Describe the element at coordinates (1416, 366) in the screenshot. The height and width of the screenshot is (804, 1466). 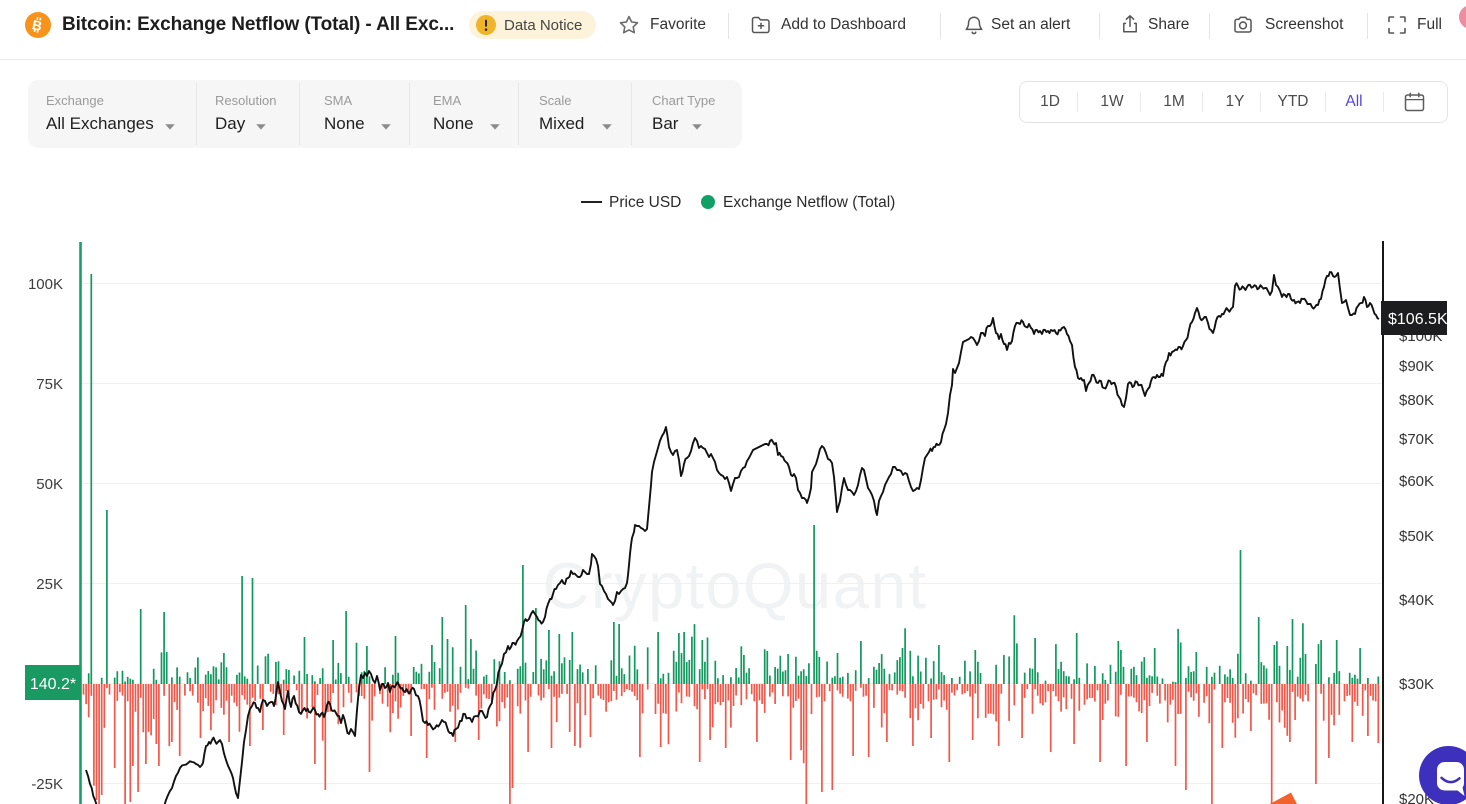
I see `svg-text: $90K` at that location.